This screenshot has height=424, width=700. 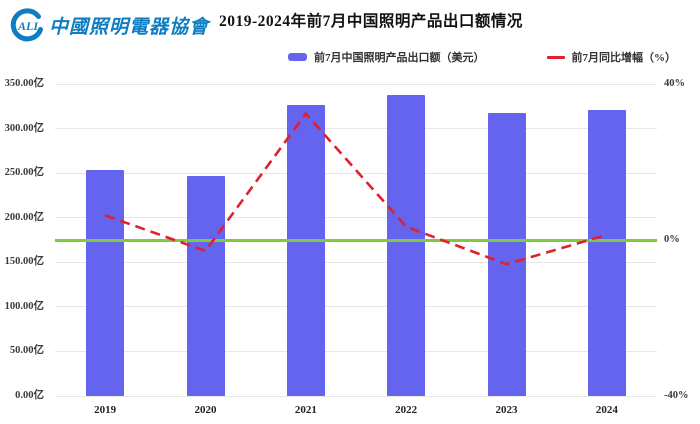 I want to click on x-axis-tick-label: 2024, so click(x=606, y=410).